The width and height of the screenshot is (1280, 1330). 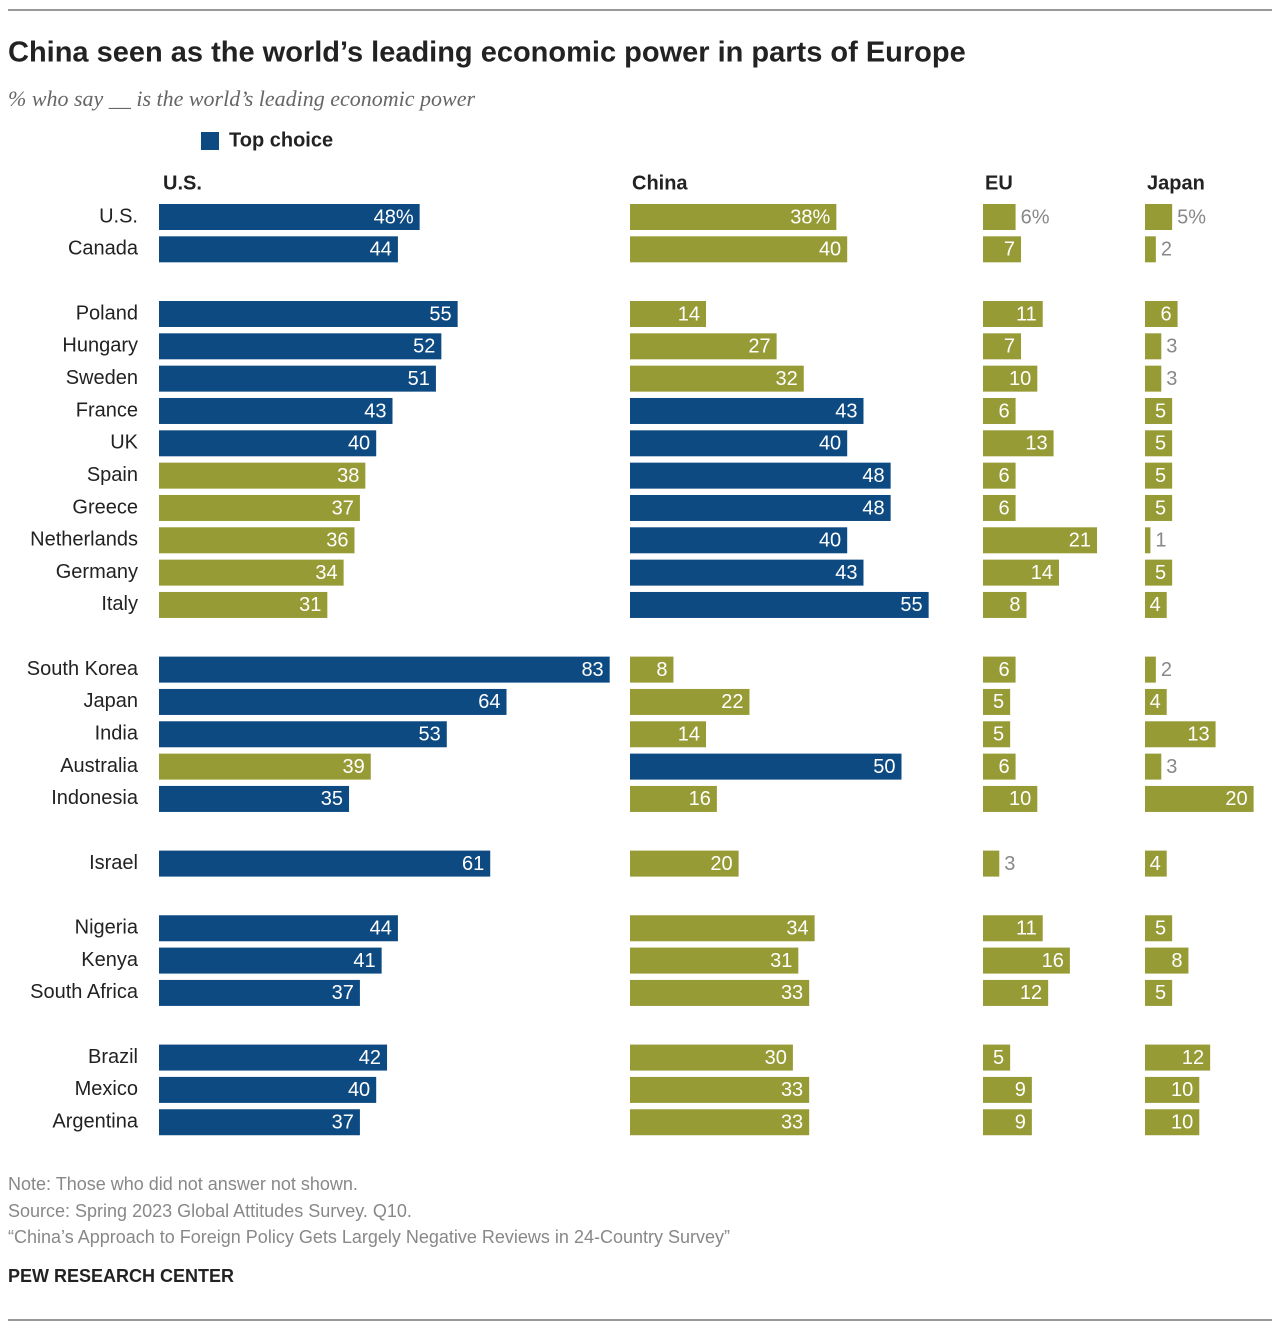 What do you see at coordinates (592, 670) in the screenshot?
I see `value-label: 83` at bounding box center [592, 670].